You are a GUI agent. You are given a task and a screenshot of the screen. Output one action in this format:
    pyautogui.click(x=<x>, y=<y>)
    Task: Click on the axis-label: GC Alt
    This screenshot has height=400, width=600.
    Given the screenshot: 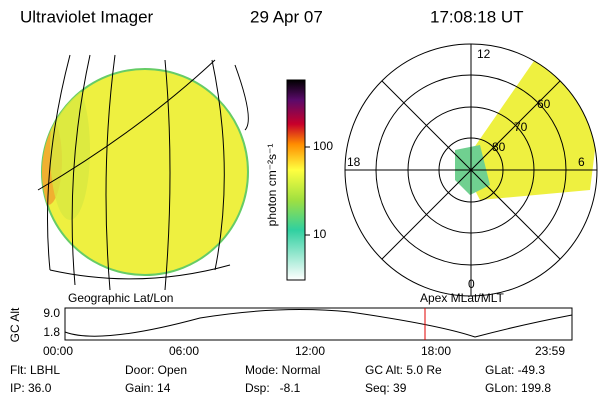 What is the action you would take?
    pyautogui.click(x=15, y=324)
    